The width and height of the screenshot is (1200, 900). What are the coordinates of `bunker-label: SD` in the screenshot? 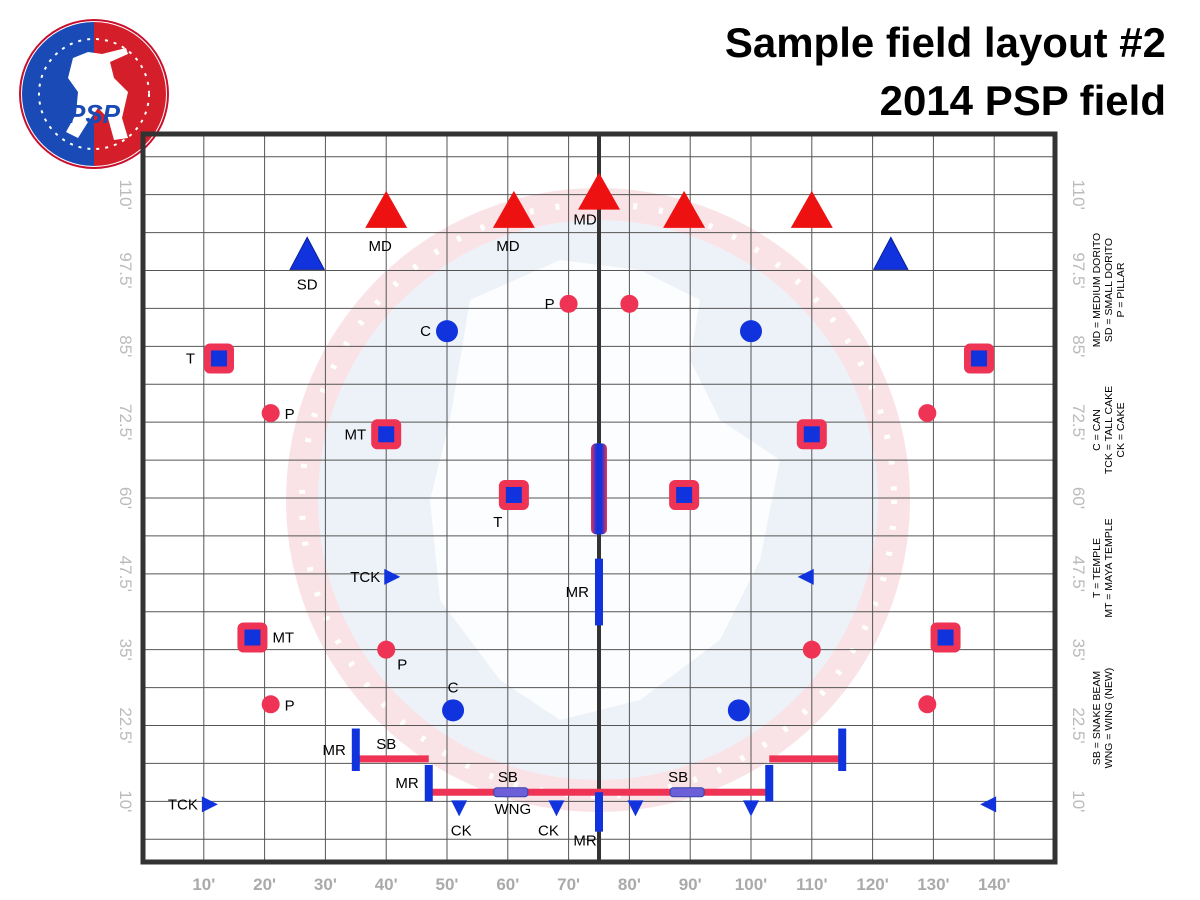 It's located at (307, 284).